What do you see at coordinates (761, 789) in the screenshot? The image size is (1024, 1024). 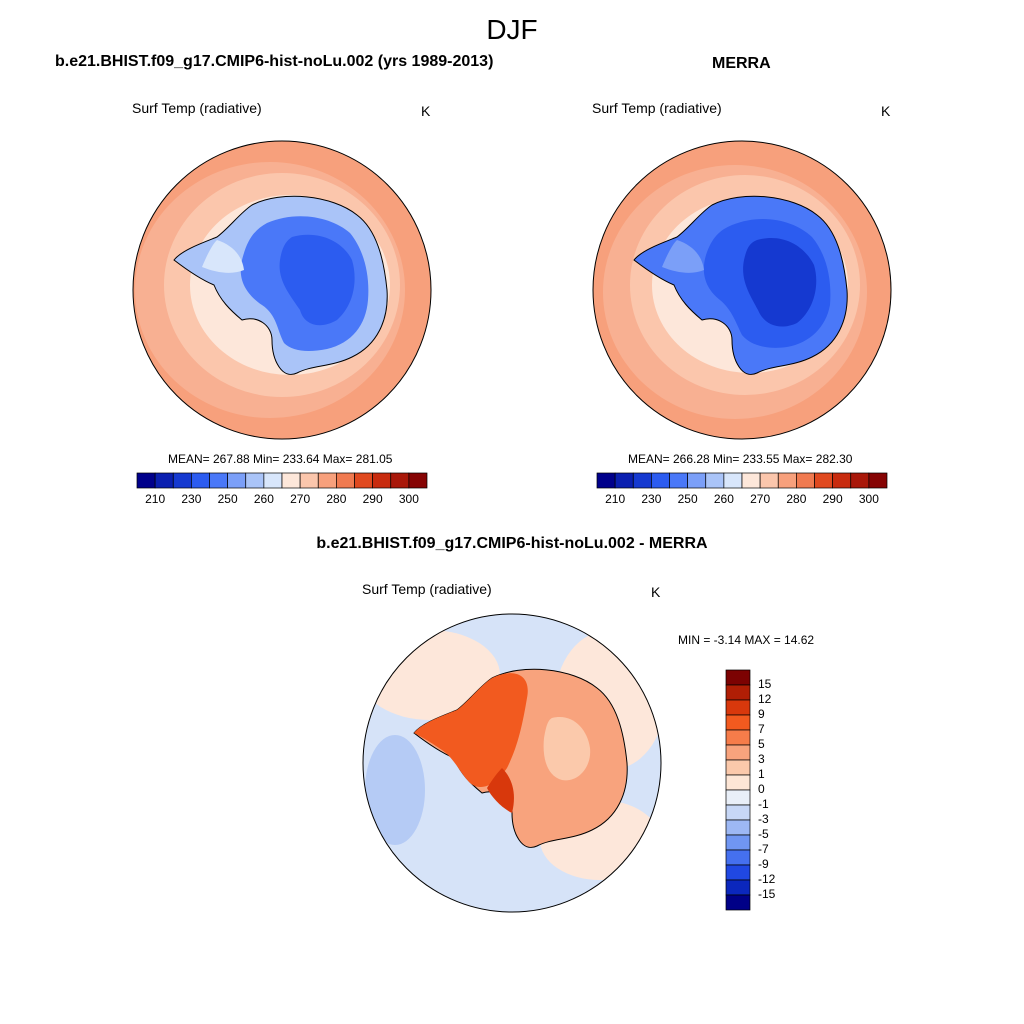 I see `diff-colorbar-tick-label: 0` at bounding box center [761, 789].